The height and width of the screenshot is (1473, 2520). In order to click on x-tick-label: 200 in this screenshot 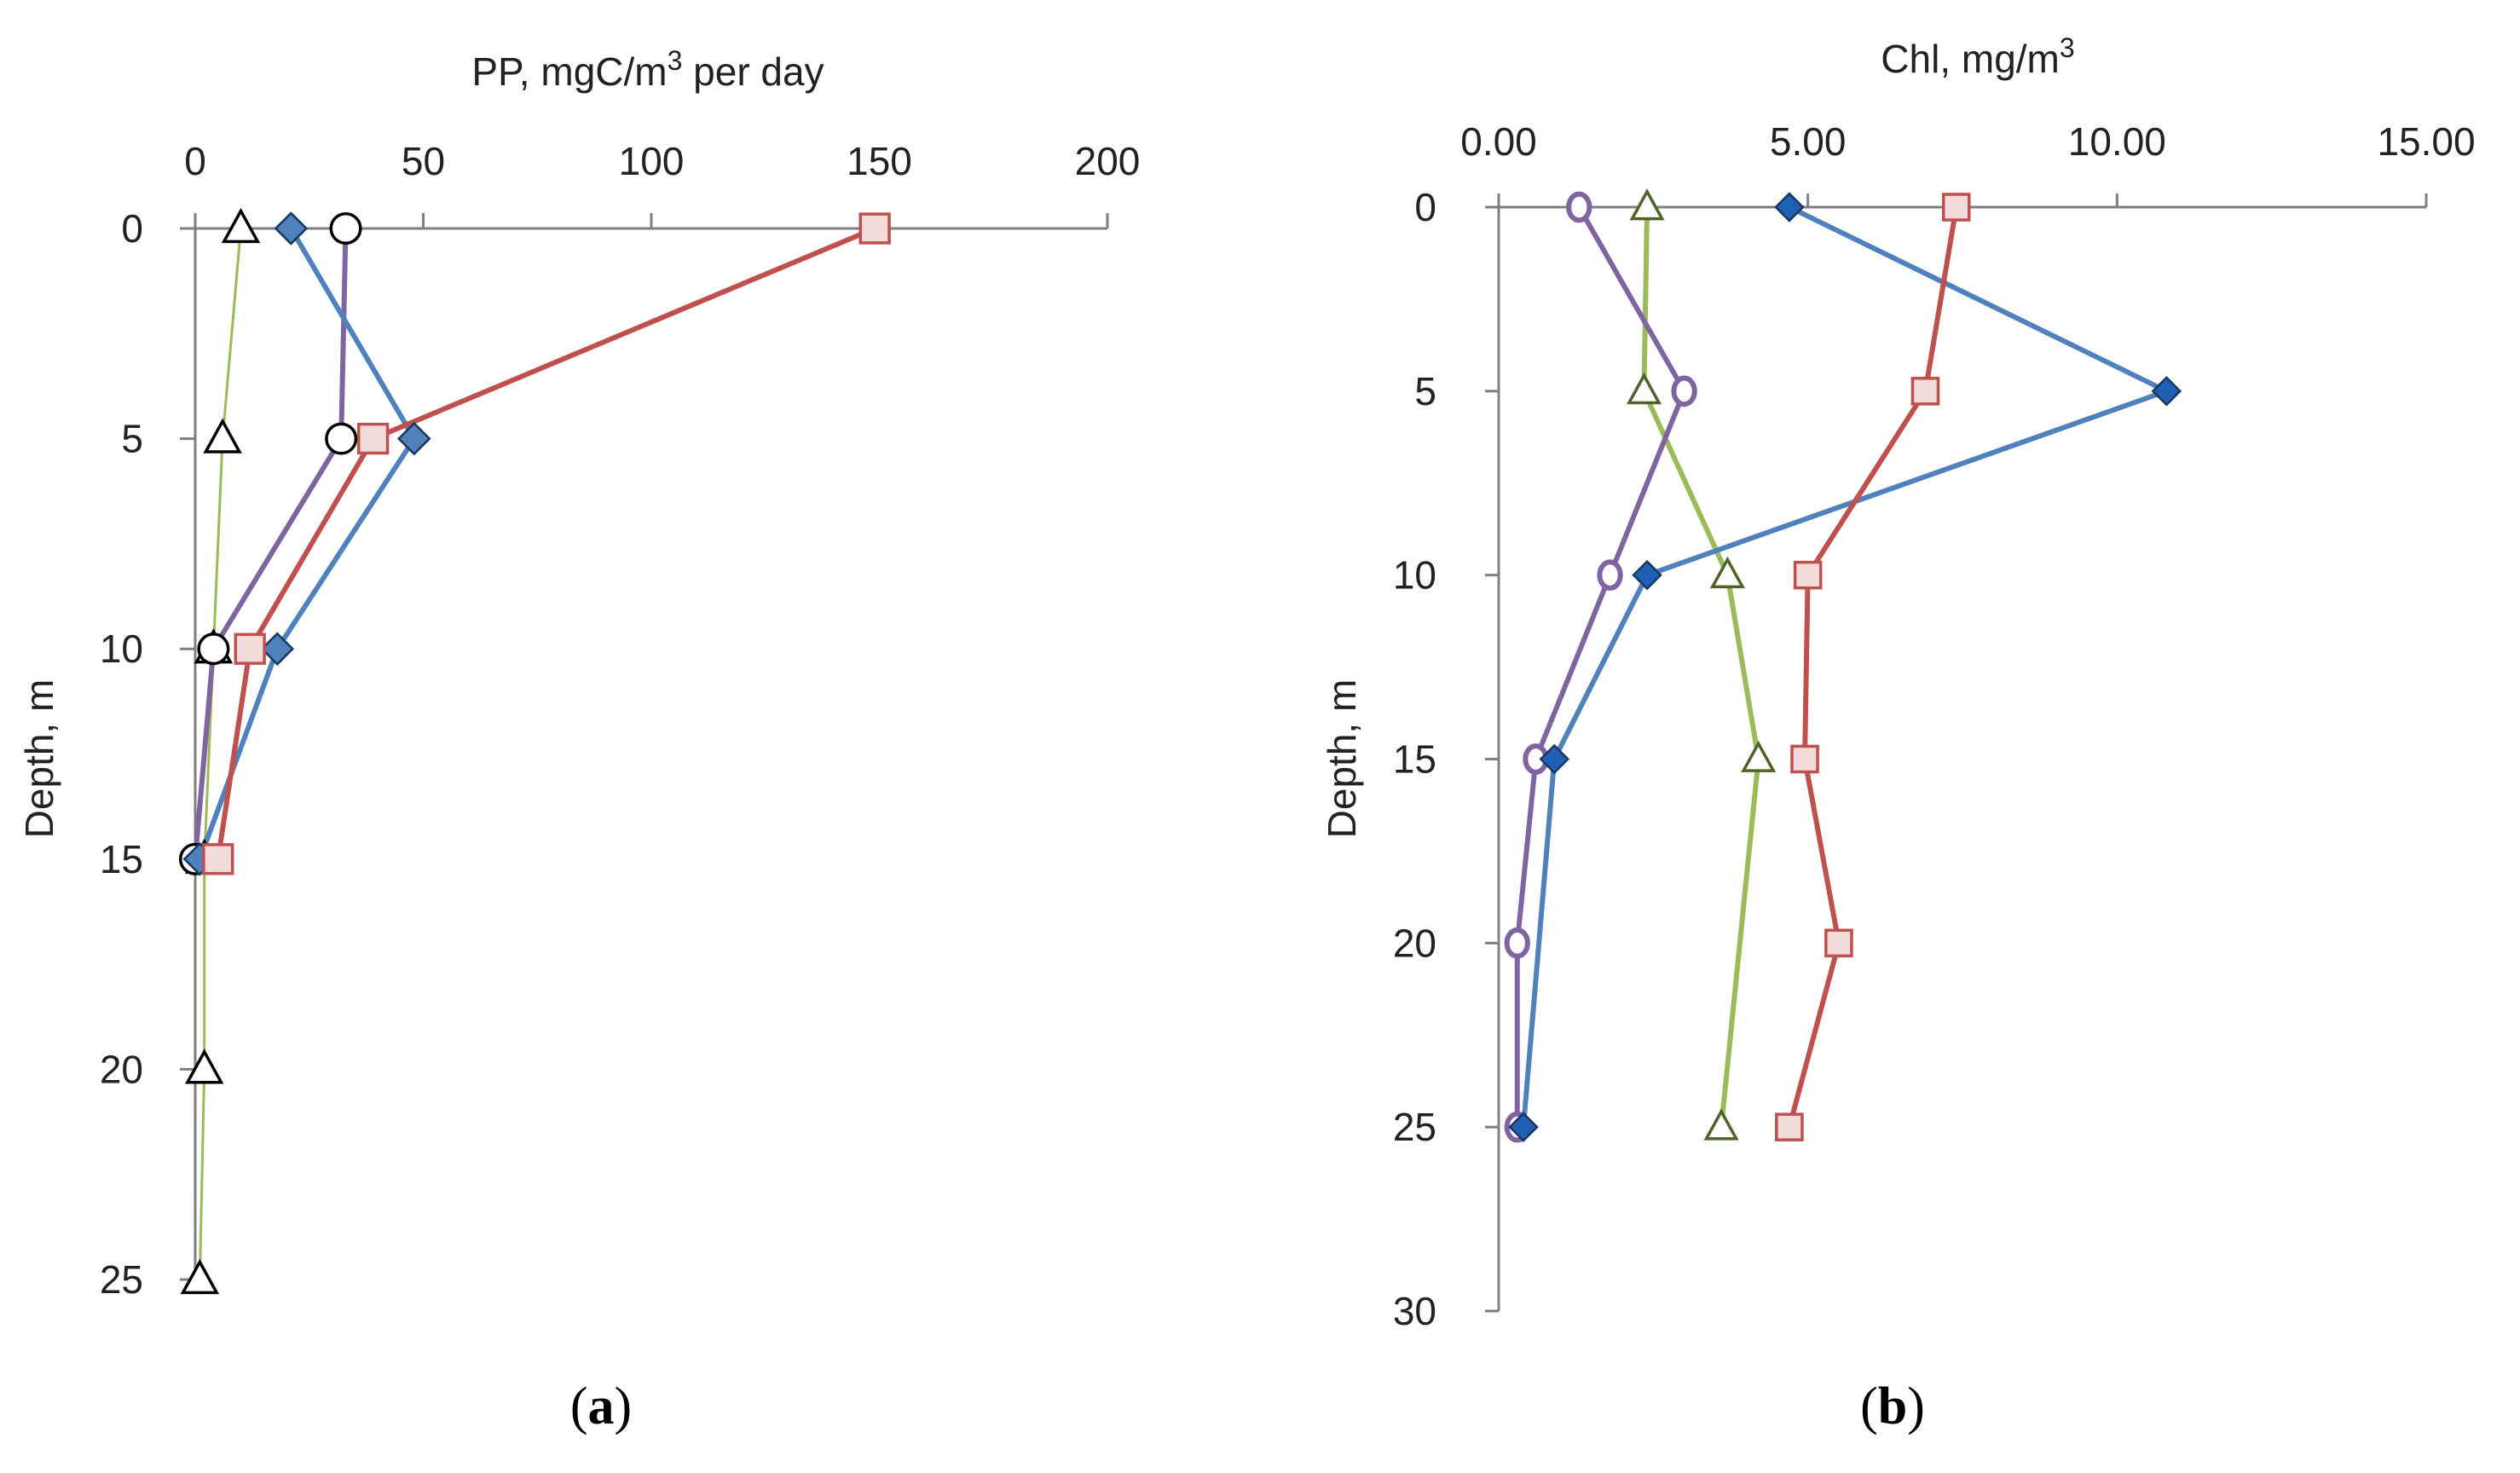, I will do `click(1108, 161)`.